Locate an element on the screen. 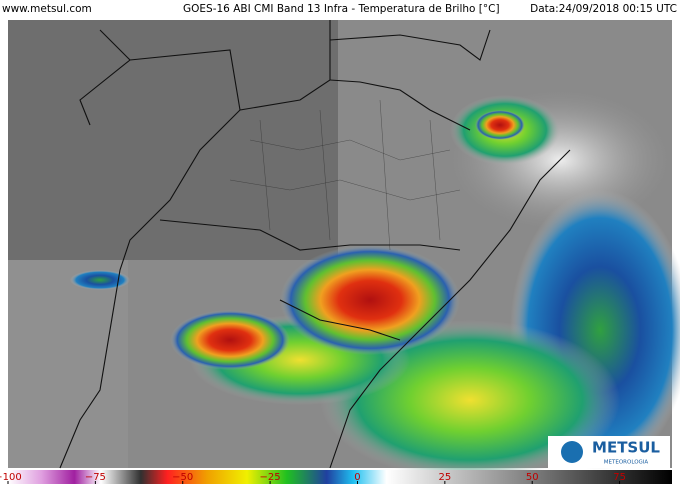  colorbar-tick-label: −100 is located at coordinates (11, 477).